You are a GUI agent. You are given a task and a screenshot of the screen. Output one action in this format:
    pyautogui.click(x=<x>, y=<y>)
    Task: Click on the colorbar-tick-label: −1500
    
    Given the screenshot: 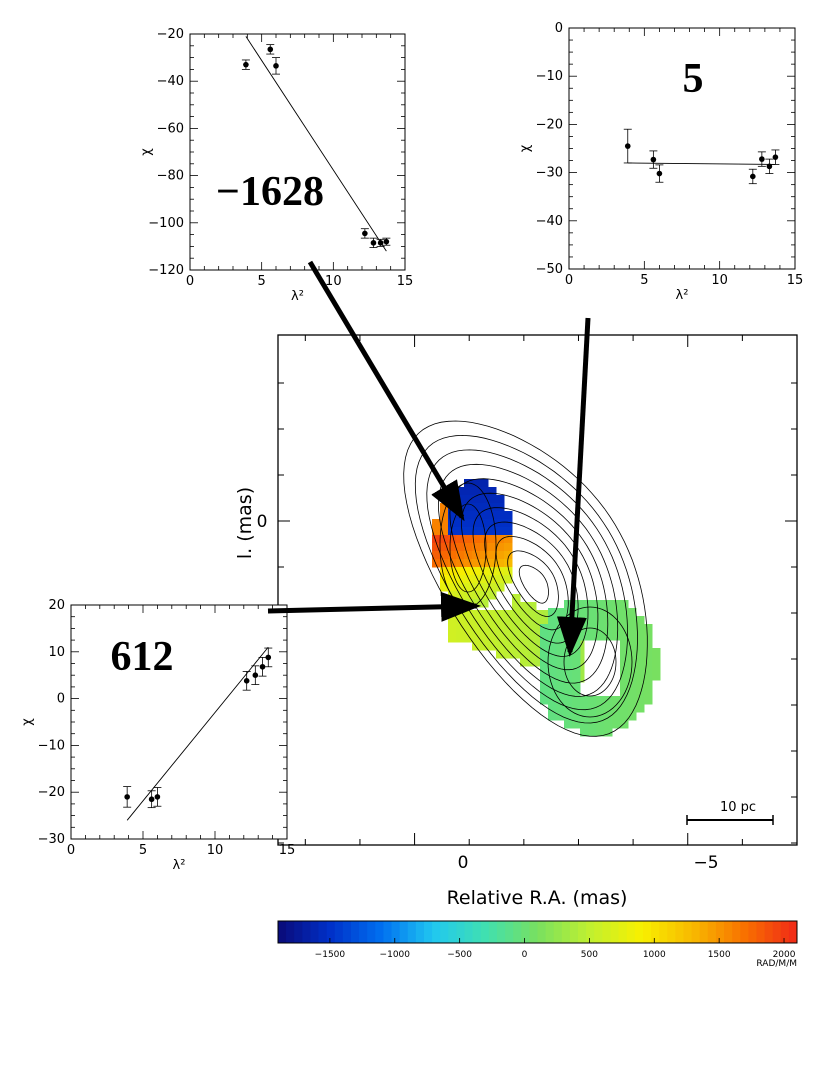 What is the action you would take?
    pyautogui.click(x=330, y=955)
    